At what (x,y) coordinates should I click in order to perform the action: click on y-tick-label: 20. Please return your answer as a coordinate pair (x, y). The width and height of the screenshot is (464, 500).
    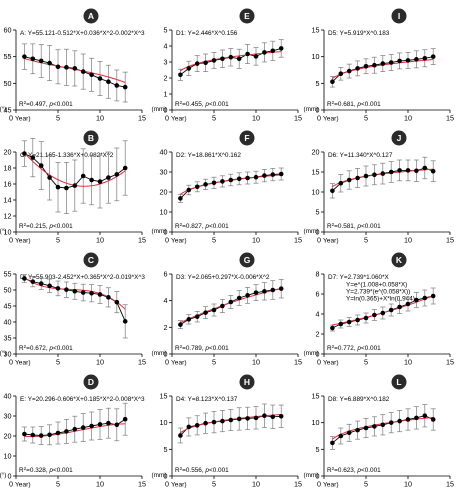
    Looking at the image, I should click on (164, 192).